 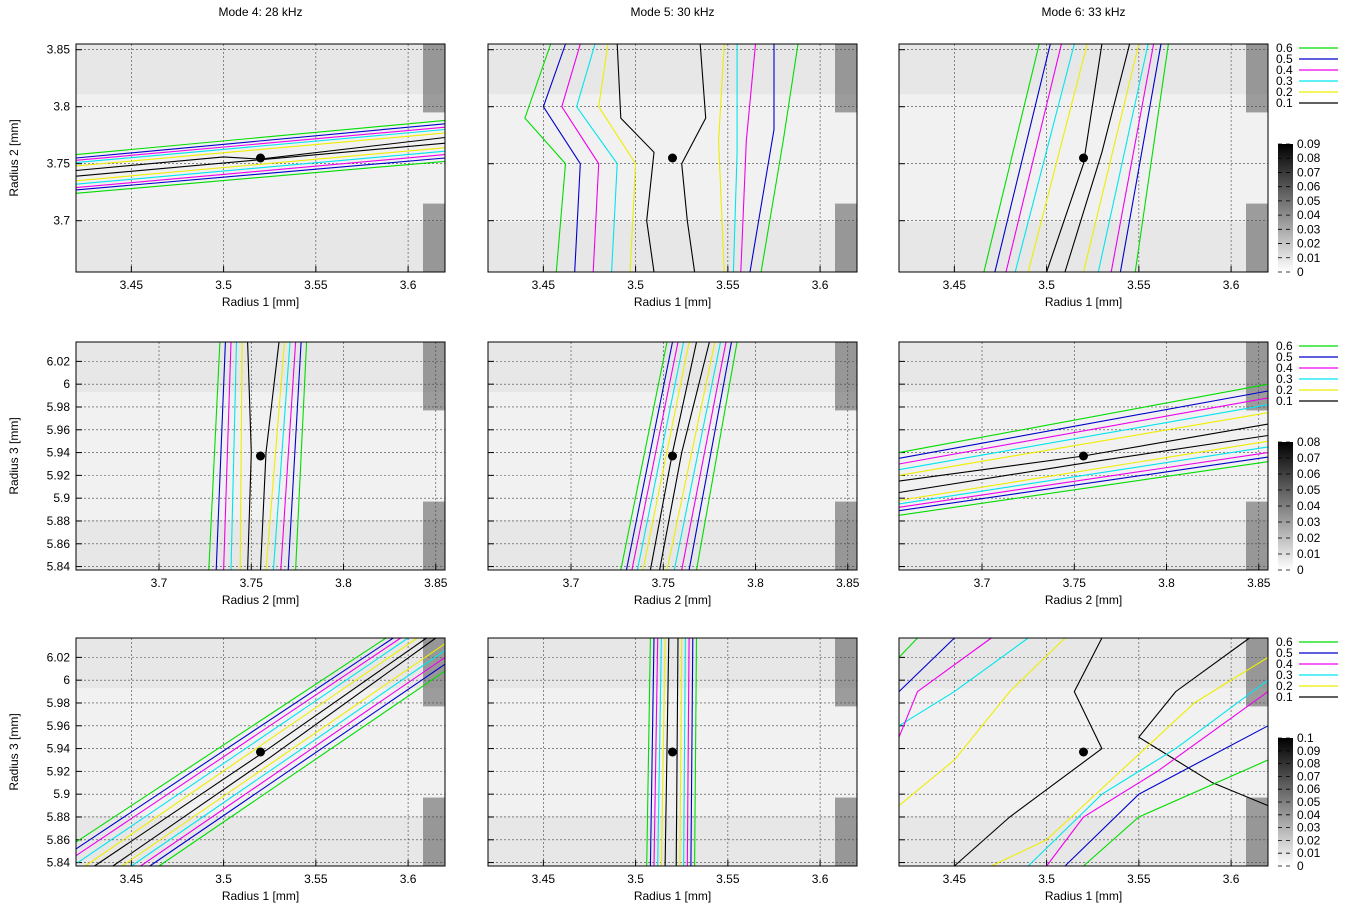 I want to click on y-tick-label: 3.85, so click(x=59, y=50).